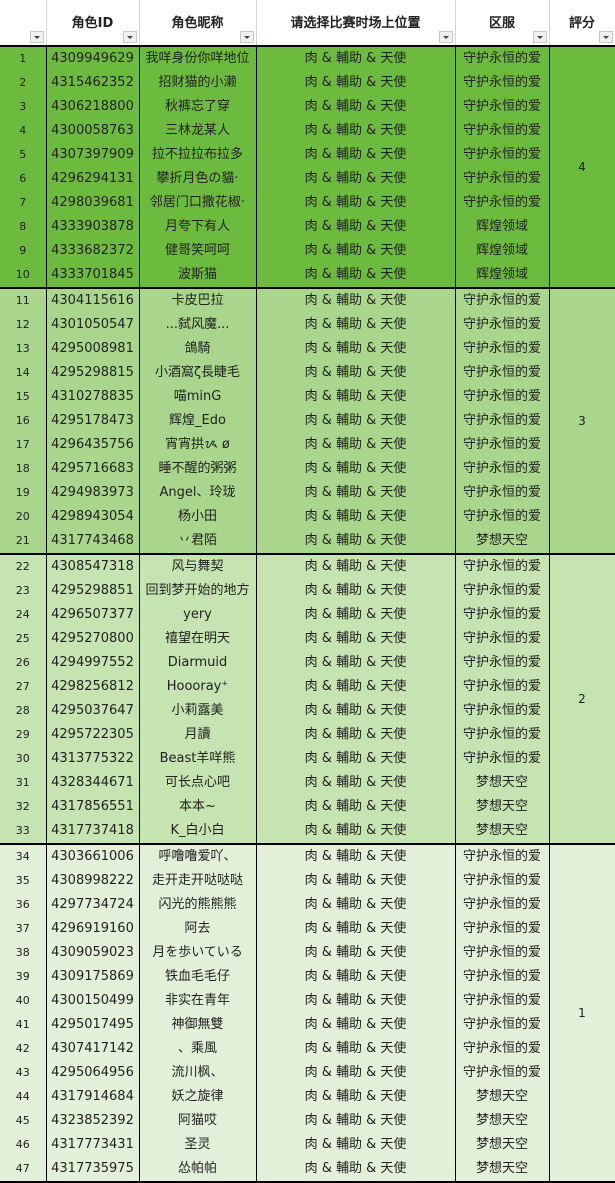  Describe the element at coordinates (93, 615) in the screenshot. I see `role-id-cell: 4296507377` at that location.